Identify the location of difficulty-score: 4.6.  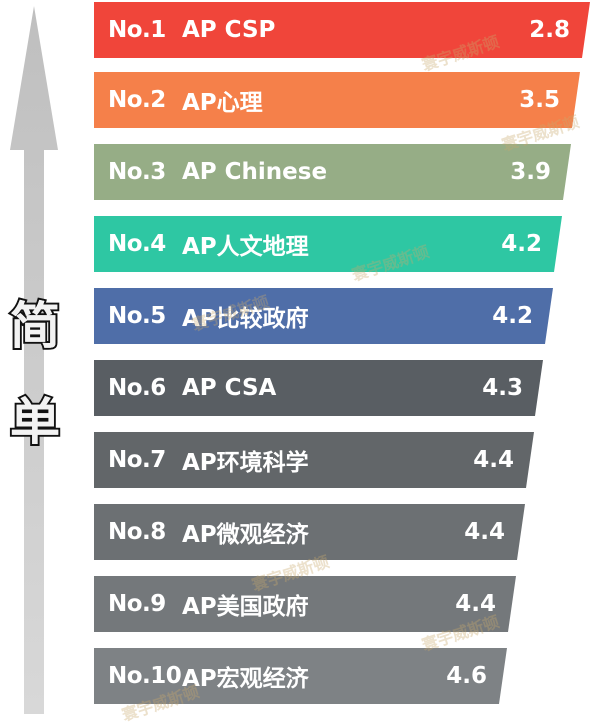
(466, 676).